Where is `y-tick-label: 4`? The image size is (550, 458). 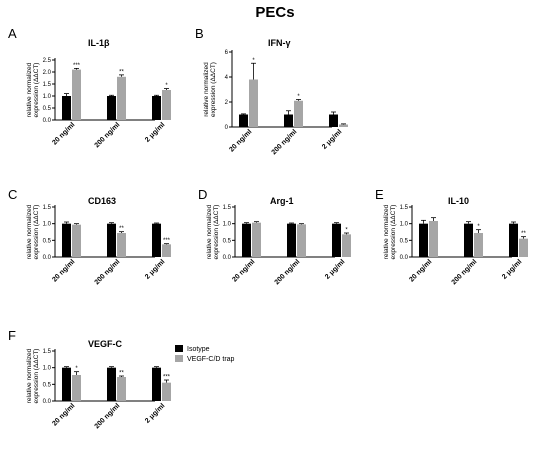 y-tick-label: 4 is located at coordinates (227, 78).